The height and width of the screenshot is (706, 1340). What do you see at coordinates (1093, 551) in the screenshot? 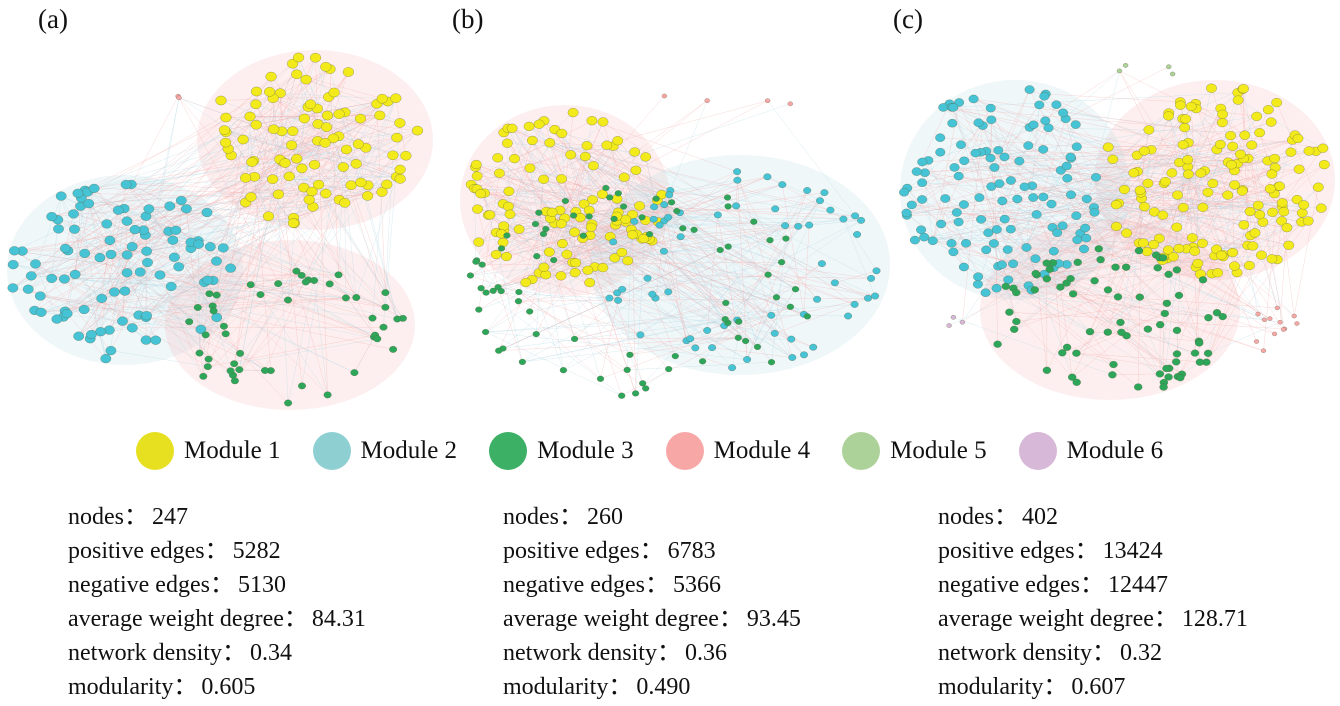
I see `stat-positive-edges: positive edges13424` at bounding box center [1093, 551].